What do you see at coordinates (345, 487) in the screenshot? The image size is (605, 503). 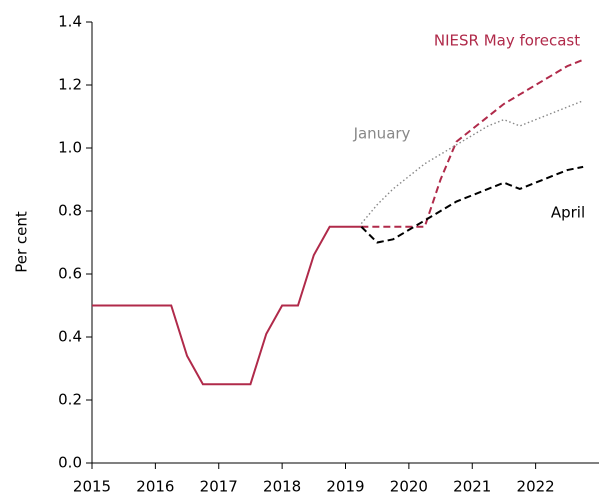 I see `x-tick-label: 2019` at bounding box center [345, 487].